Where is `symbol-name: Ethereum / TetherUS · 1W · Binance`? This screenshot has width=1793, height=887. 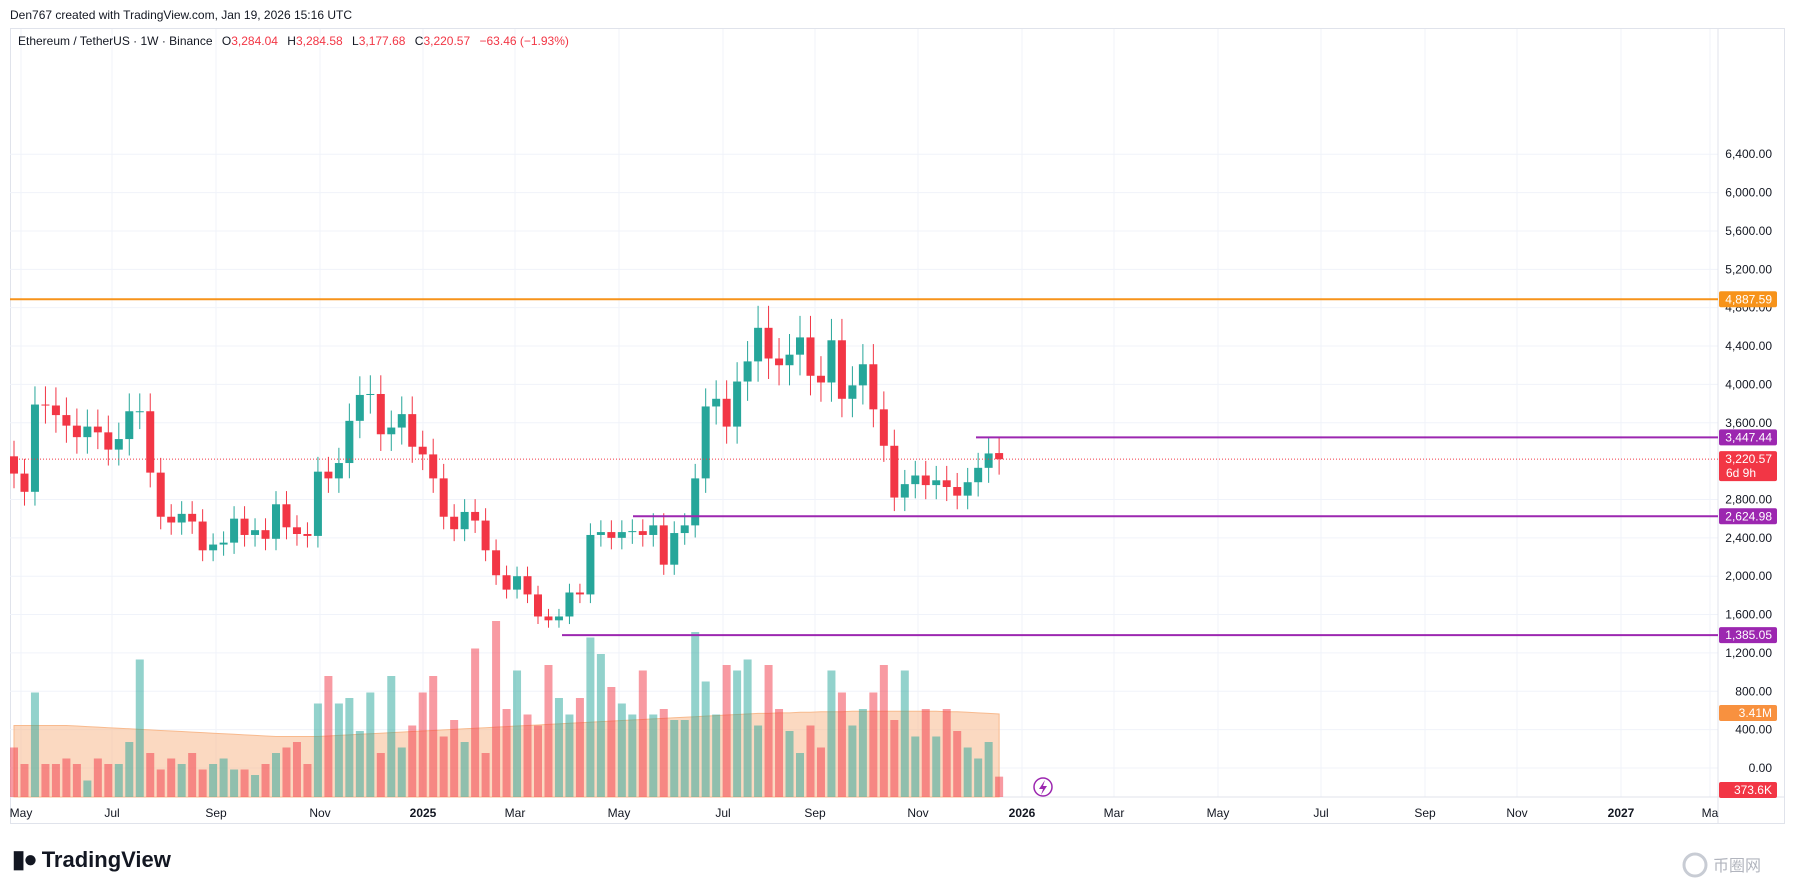 symbol-name: Ethereum / TetherUS · 1W · Binance is located at coordinates (115, 41).